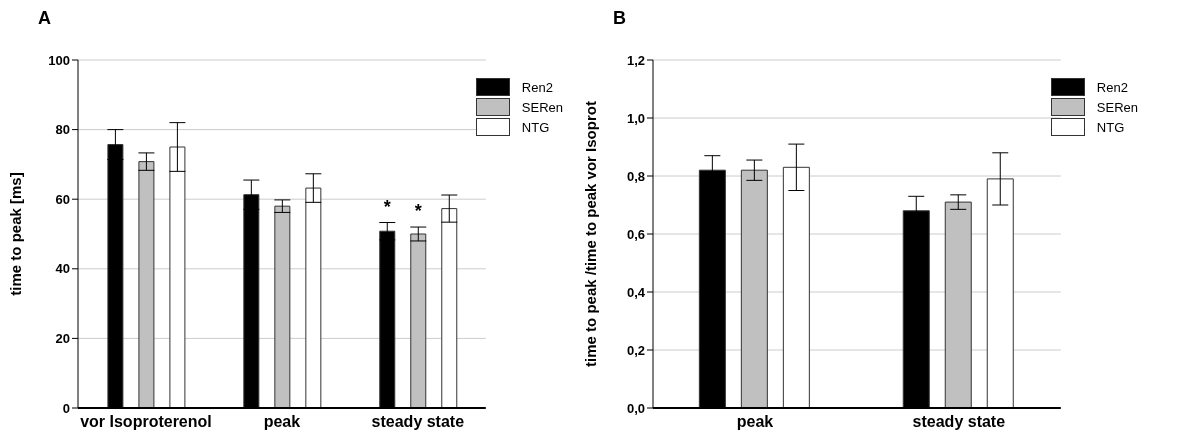 The height and width of the screenshot is (446, 1181). Describe the element at coordinates (16, 234) in the screenshot. I see `y-axis-title: time to peak [ms]` at that location.